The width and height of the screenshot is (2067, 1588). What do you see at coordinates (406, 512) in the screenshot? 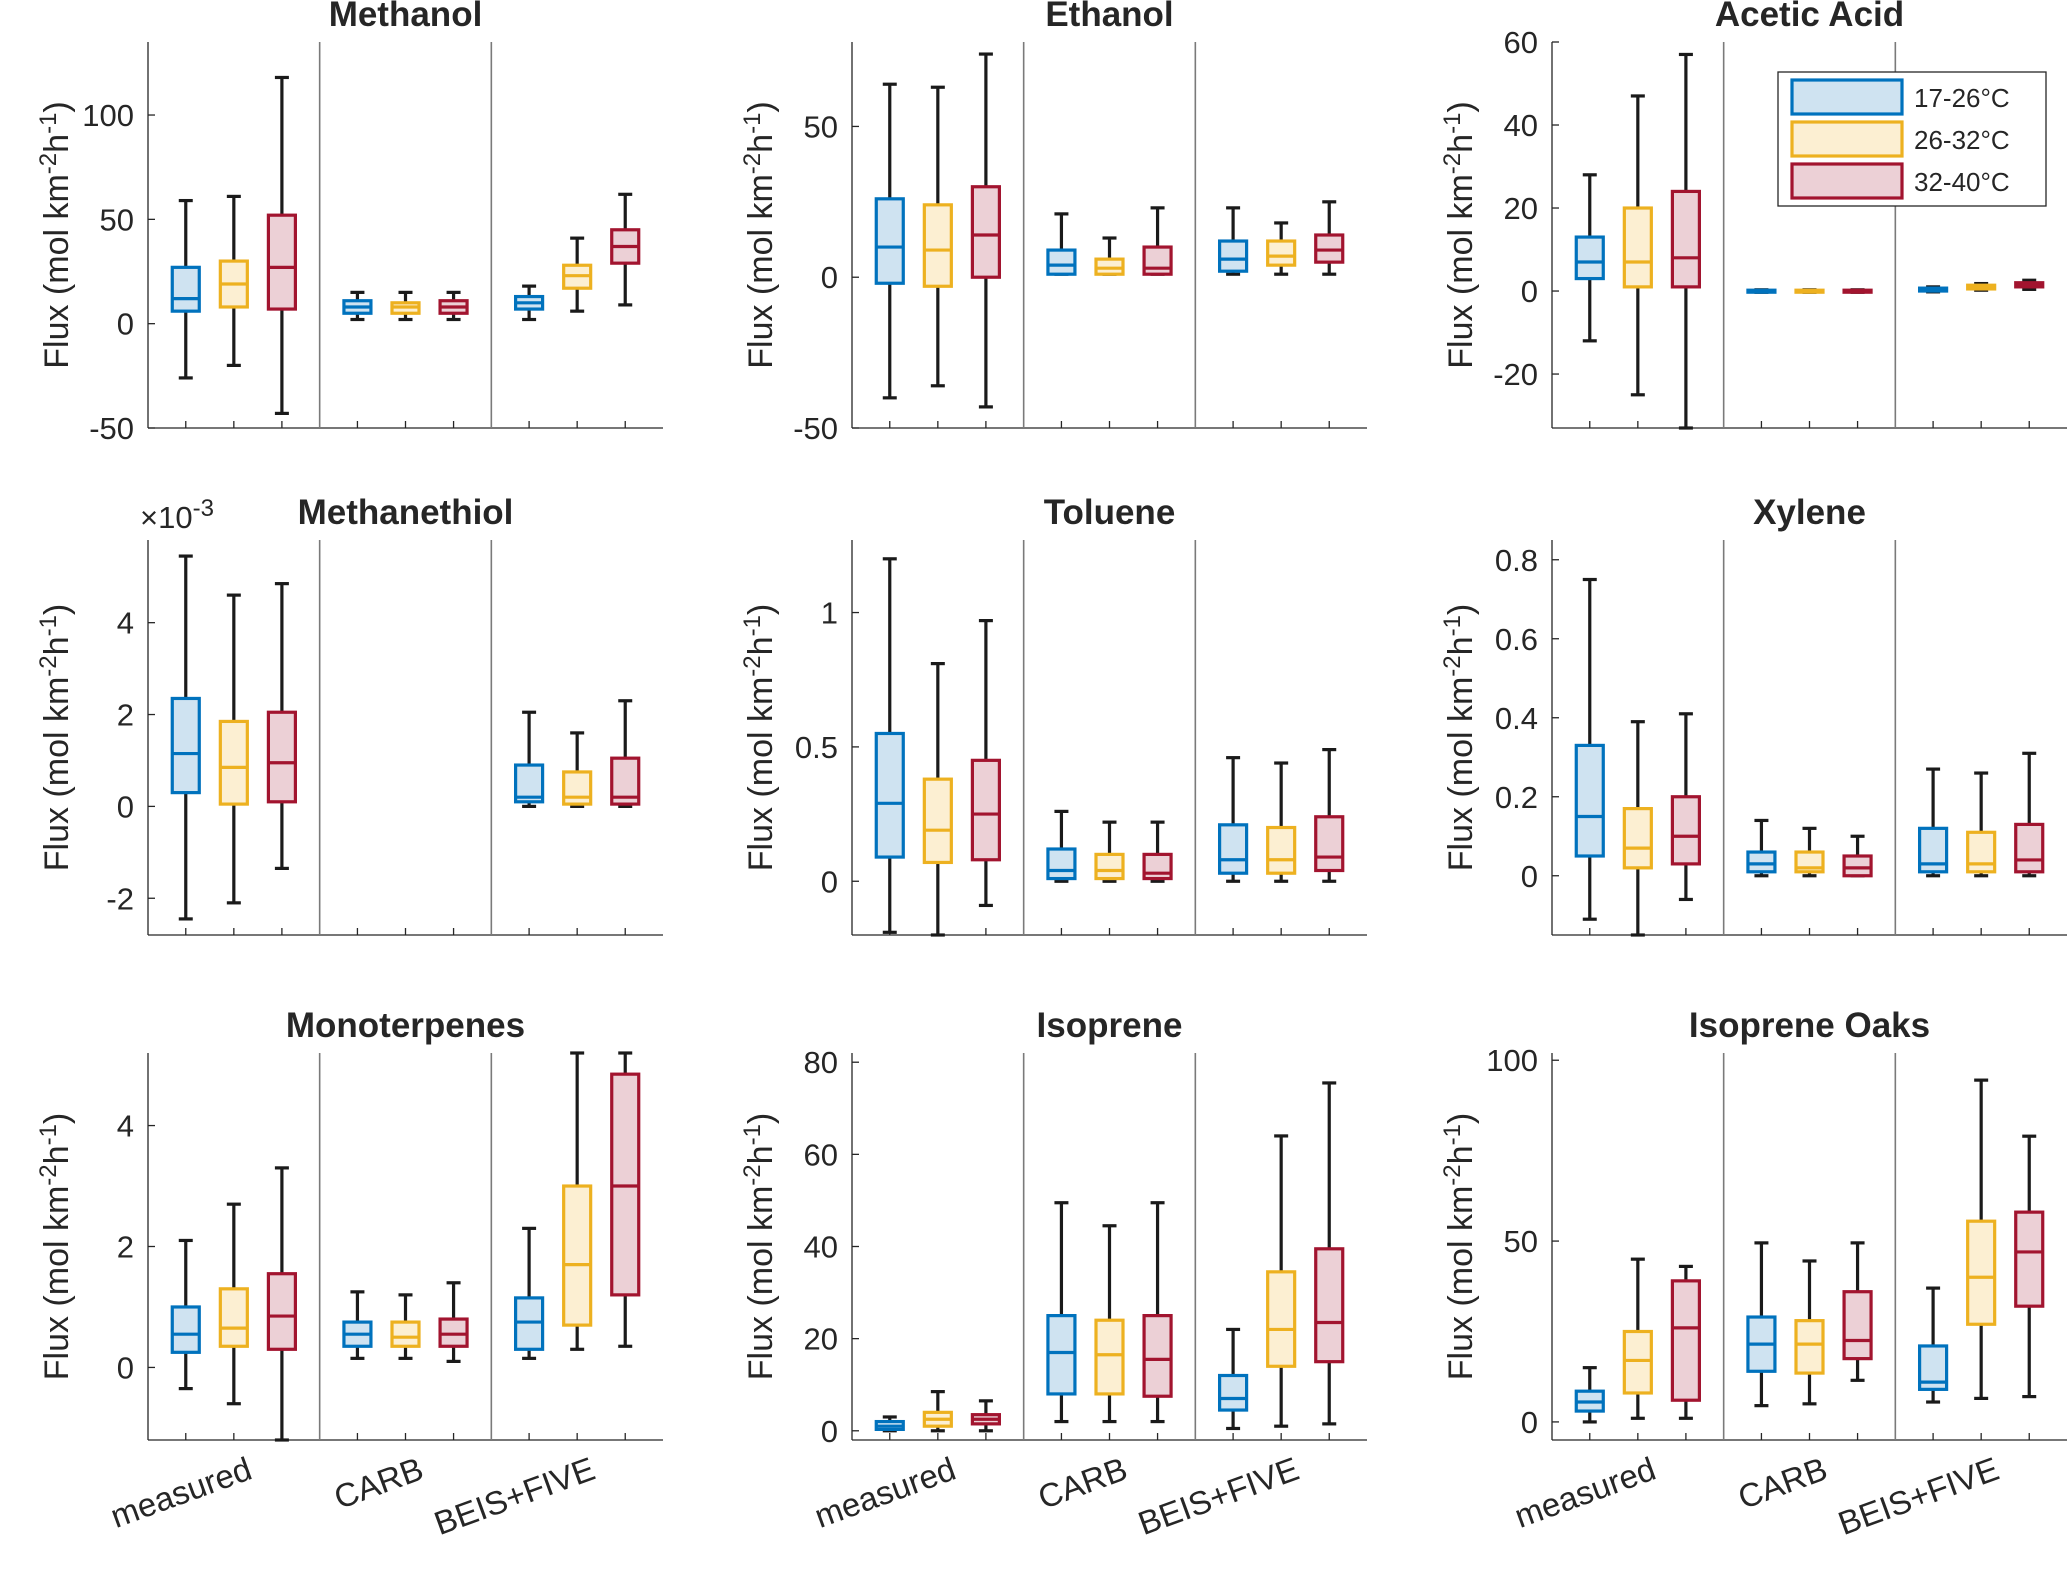
I see `panel-title: Methanethiol` at bounding box center [406, 512].